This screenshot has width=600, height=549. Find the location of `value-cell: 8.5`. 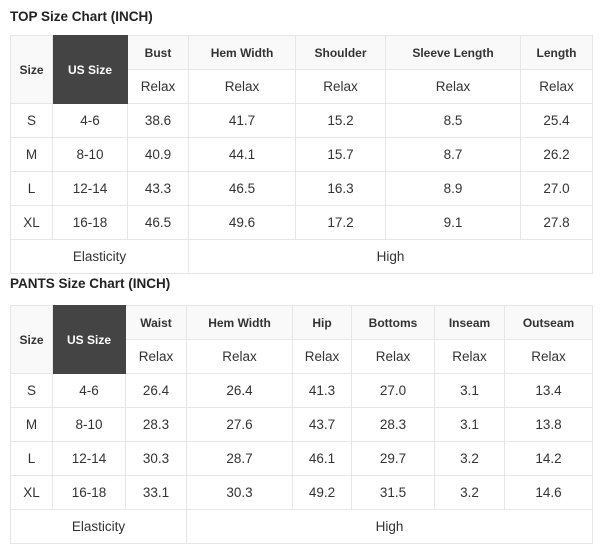

value-cell: 8.5 is located at coordinates (453, 120).